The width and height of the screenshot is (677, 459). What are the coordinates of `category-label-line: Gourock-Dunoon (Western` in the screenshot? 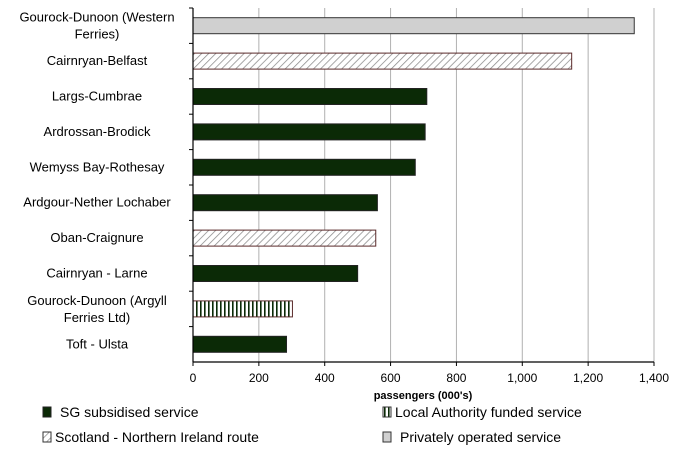 It's located at (96, 17).